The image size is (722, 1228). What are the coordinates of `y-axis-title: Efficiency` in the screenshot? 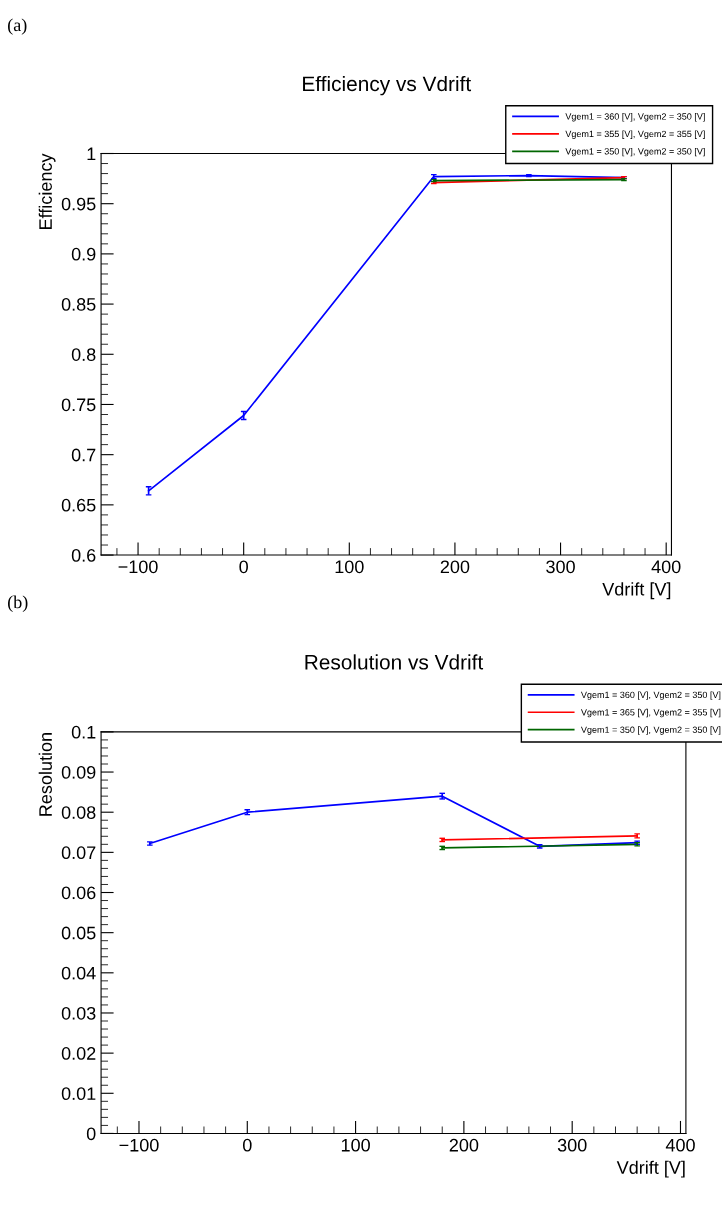 It's located at (47, 191).